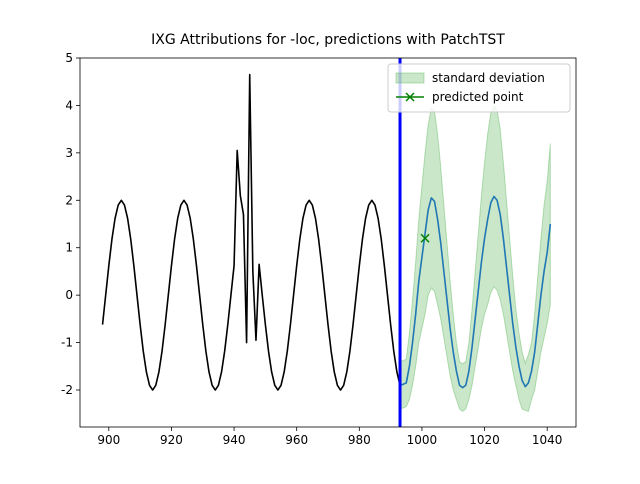  Describe the element at coordinates (171, 440) in the screenshot. I see `x-tick-label: 920` at that location.